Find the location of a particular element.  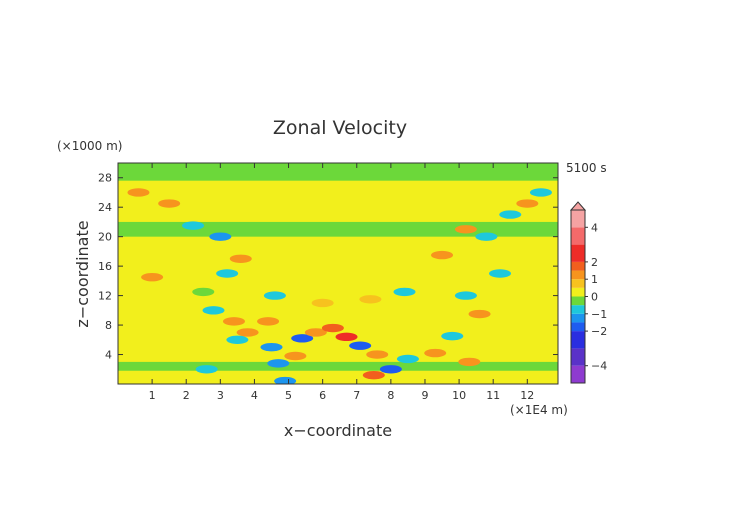

x-tick-label: 3 is located at coordinates (220, 395).